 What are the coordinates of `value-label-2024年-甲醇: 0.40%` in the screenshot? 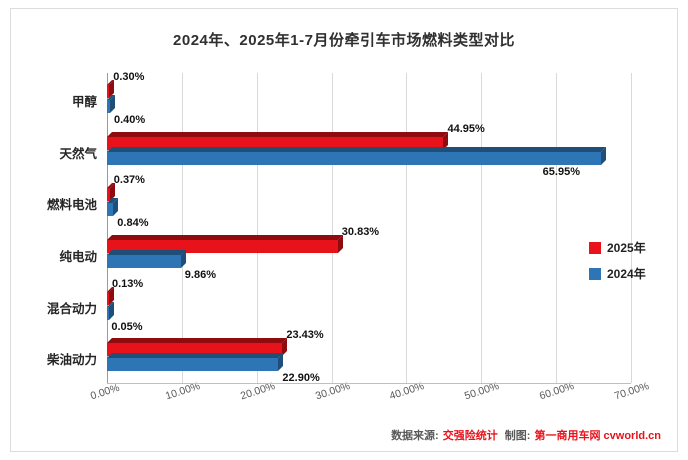 It's located at (129, 119).